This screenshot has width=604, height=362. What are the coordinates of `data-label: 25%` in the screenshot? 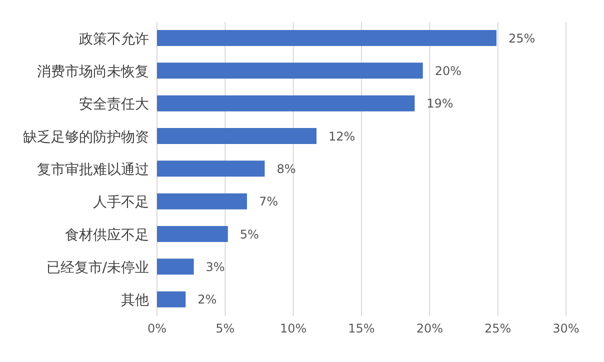 It's located at (522, 38).